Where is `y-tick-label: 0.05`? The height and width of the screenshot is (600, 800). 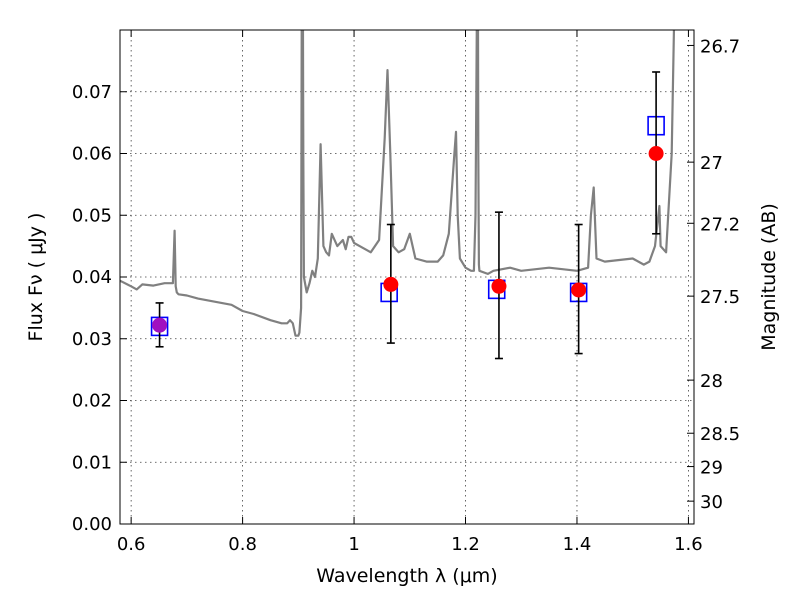 y-tick-label: 0.05 is located at coordinates (92, 215).